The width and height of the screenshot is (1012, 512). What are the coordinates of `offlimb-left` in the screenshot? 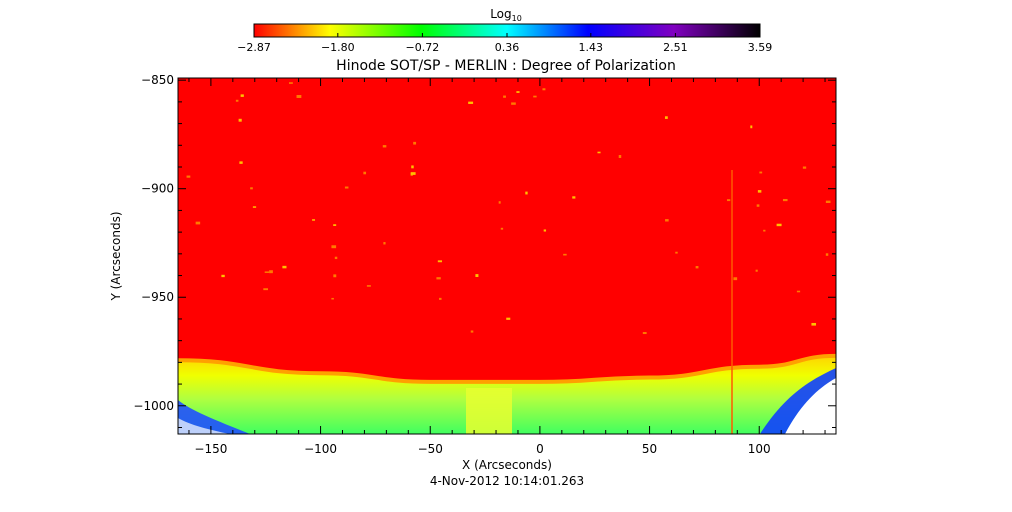 It's located at (214, 417).